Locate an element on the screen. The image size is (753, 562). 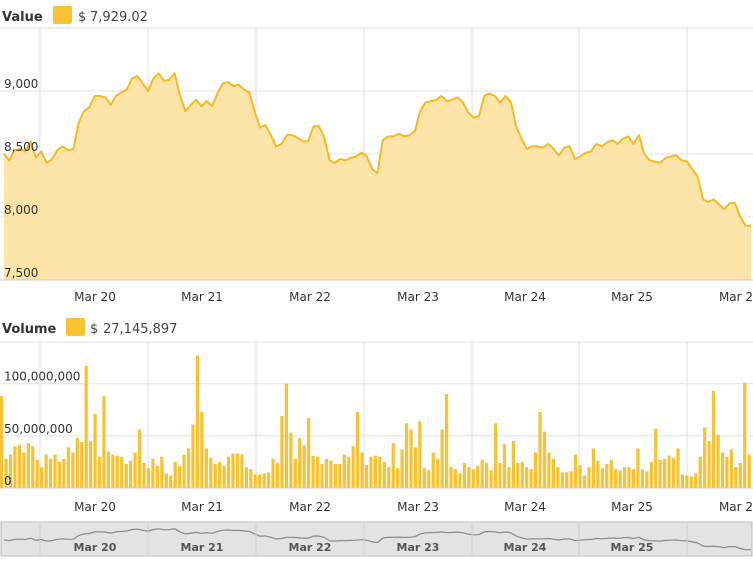
volume-legend: Volume $ 27,145,897 is located at coordinates (89, 327).